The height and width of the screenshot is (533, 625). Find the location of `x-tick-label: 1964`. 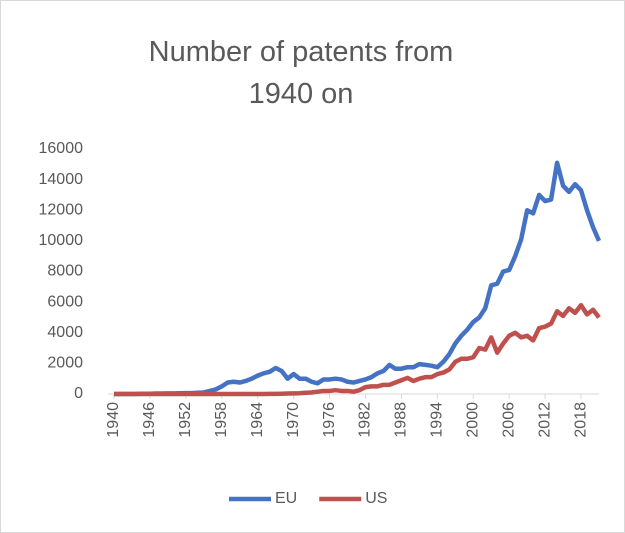

x-tick-label: 1964 is located at coordinates (257, 420).